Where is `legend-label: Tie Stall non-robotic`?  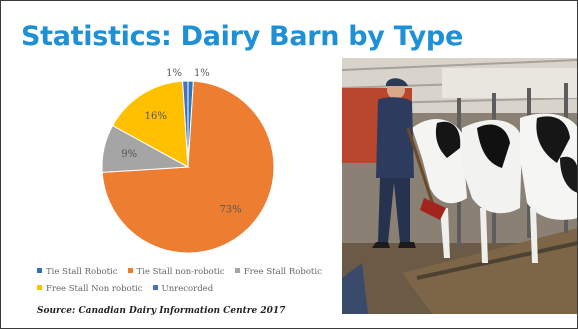 legend-label: Tie Stall non-robotic is located at coordinates (180, 272).